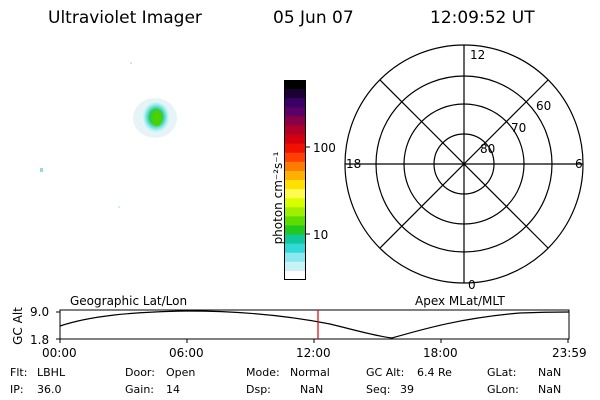 Image resolution: width=600 pixels, height=400 pixels. What do you see at coordinates (312, 389) in the screenshot?
I see `dsp-value: NaN` at bounding box center [312, 389].